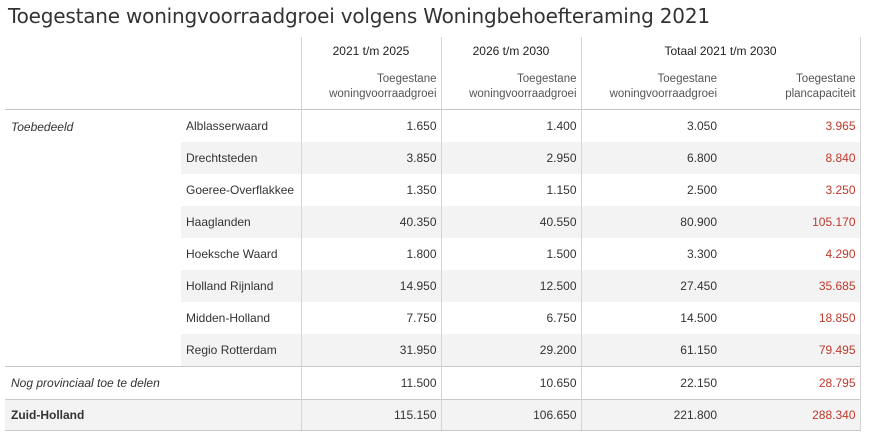 The height and width of the screenshot is (444, 869). Describe the element at coordinates (720, 51) in the screenshot. I see `header-total: Totaal 2021 t/m 2030` at that location.